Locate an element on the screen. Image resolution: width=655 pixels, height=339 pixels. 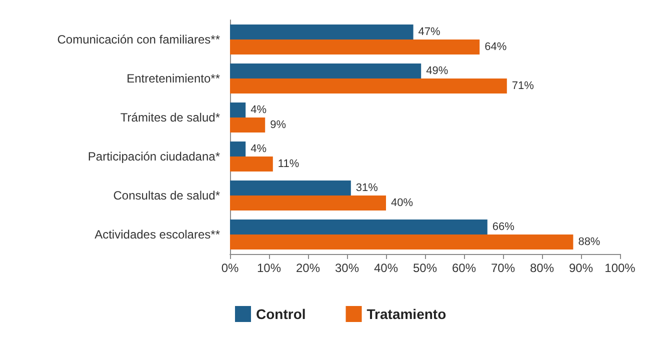
data-label: 66% is located at coordinates (503, 227).